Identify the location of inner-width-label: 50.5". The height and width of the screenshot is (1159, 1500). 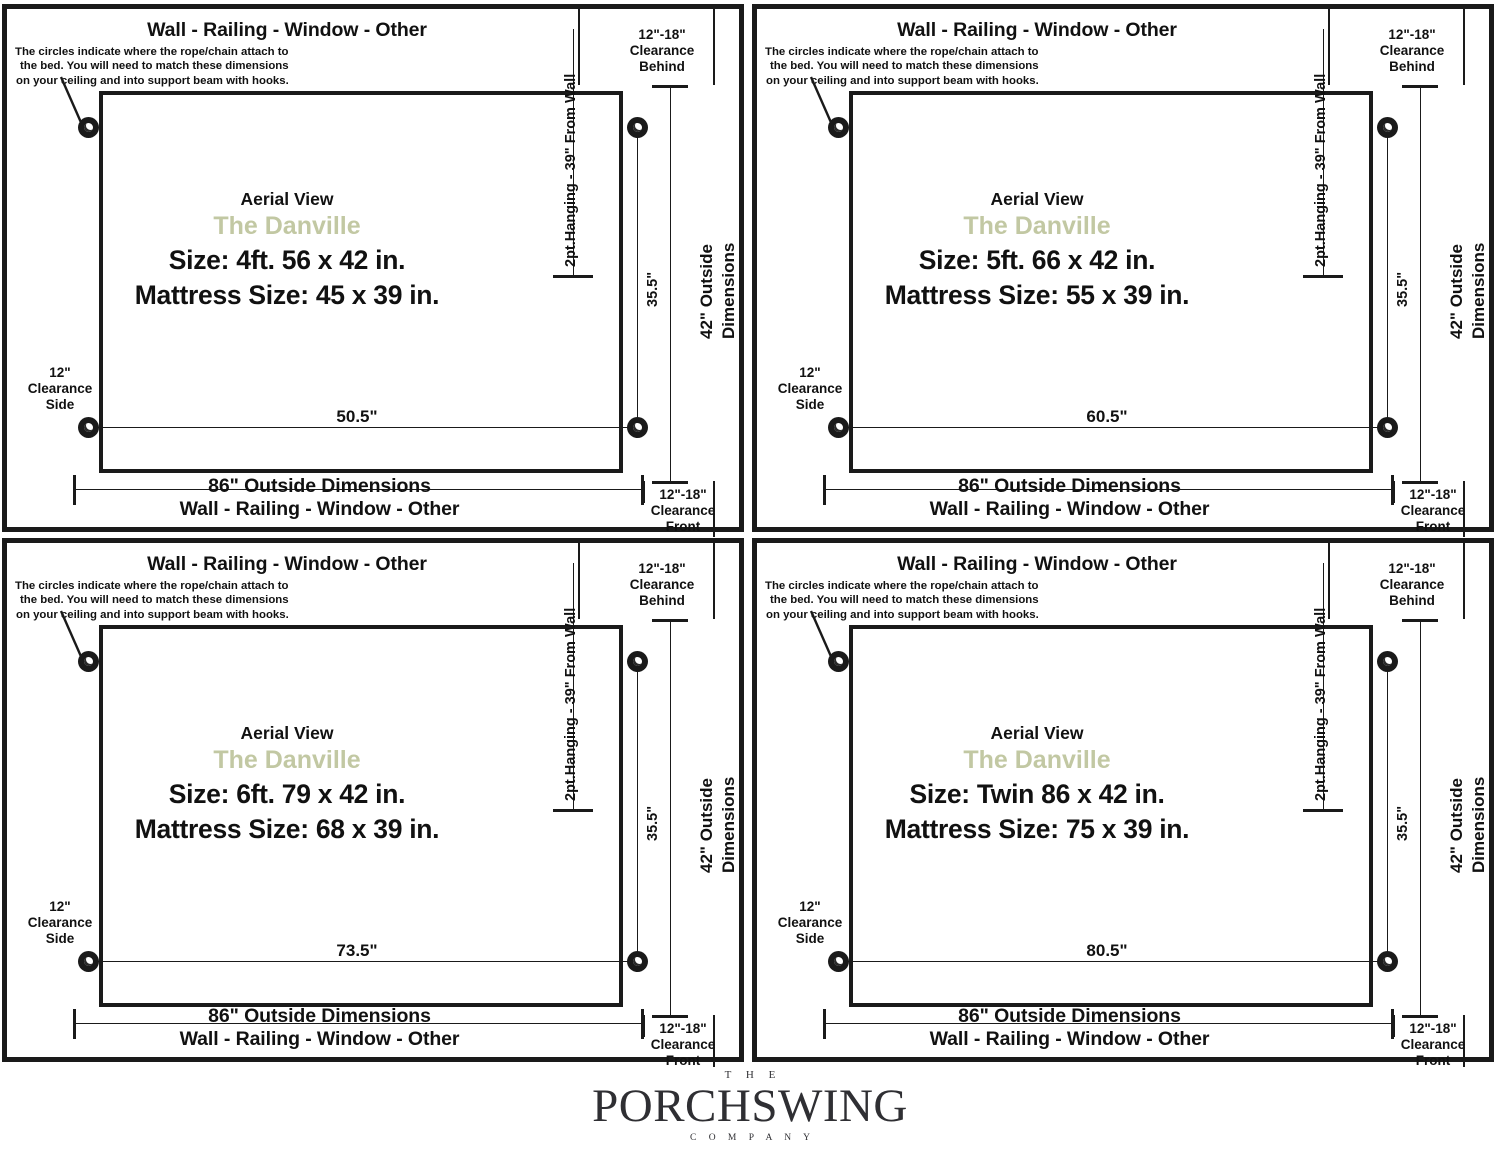
(357, 416).